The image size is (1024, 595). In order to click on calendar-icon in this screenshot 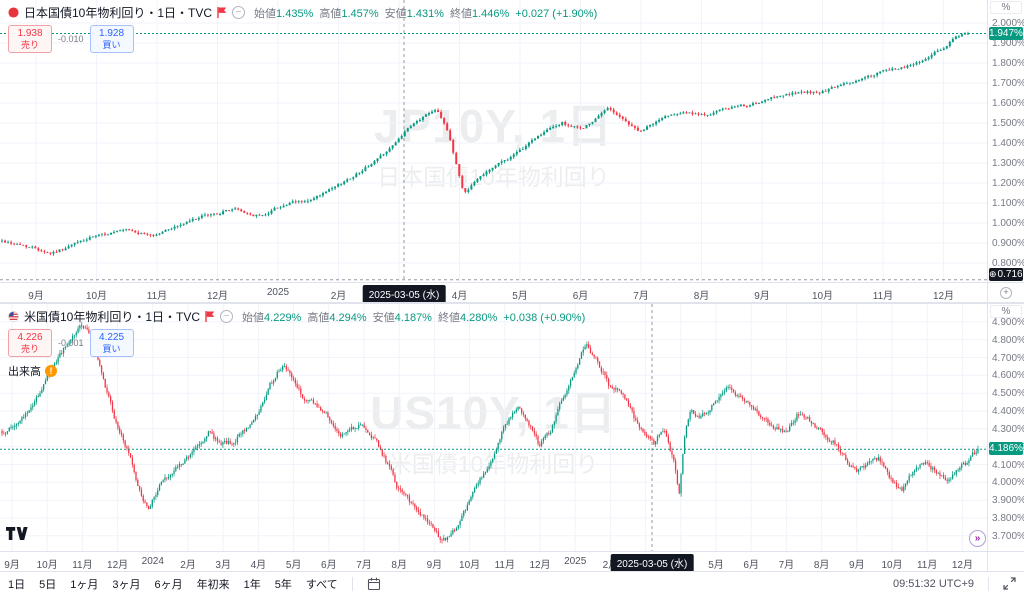, I will do `click(374, 584)`.